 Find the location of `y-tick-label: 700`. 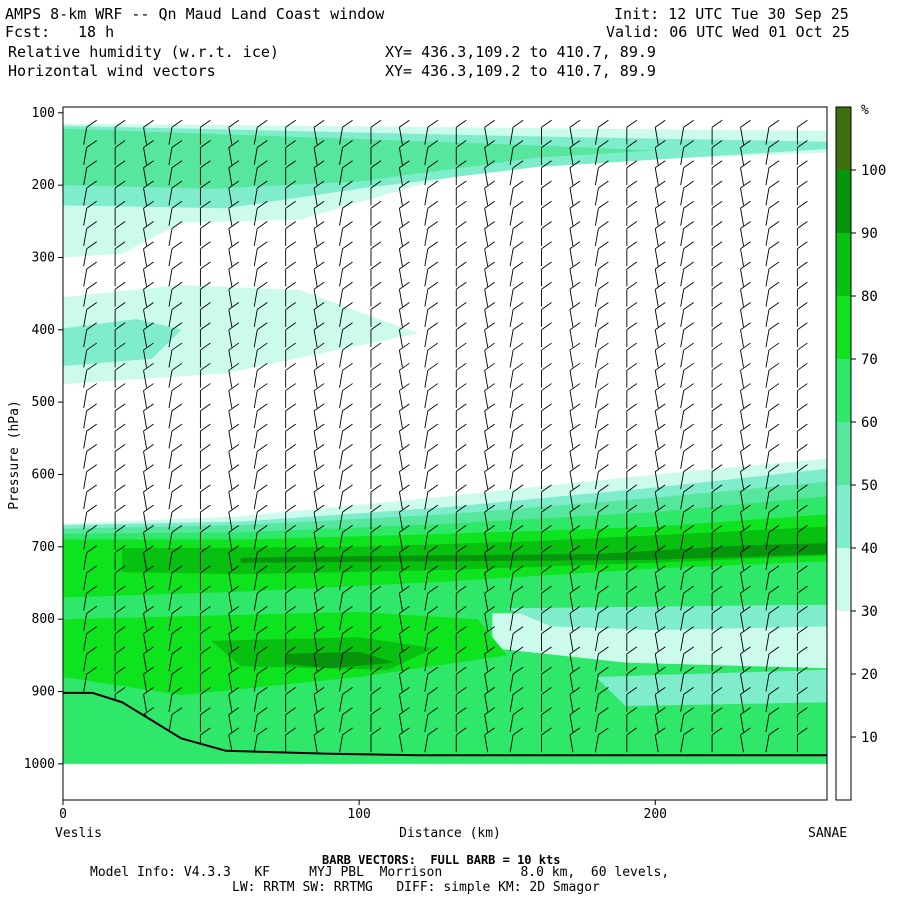

y-tick-label: 700 is located at coordinates (43, 547).